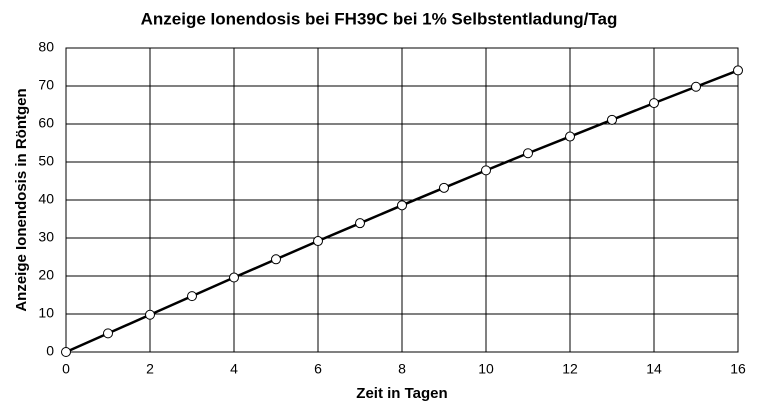  Describe the element at coordinates (46, 47) in the screenshot. I see `y-tick-label: 80` at that location.